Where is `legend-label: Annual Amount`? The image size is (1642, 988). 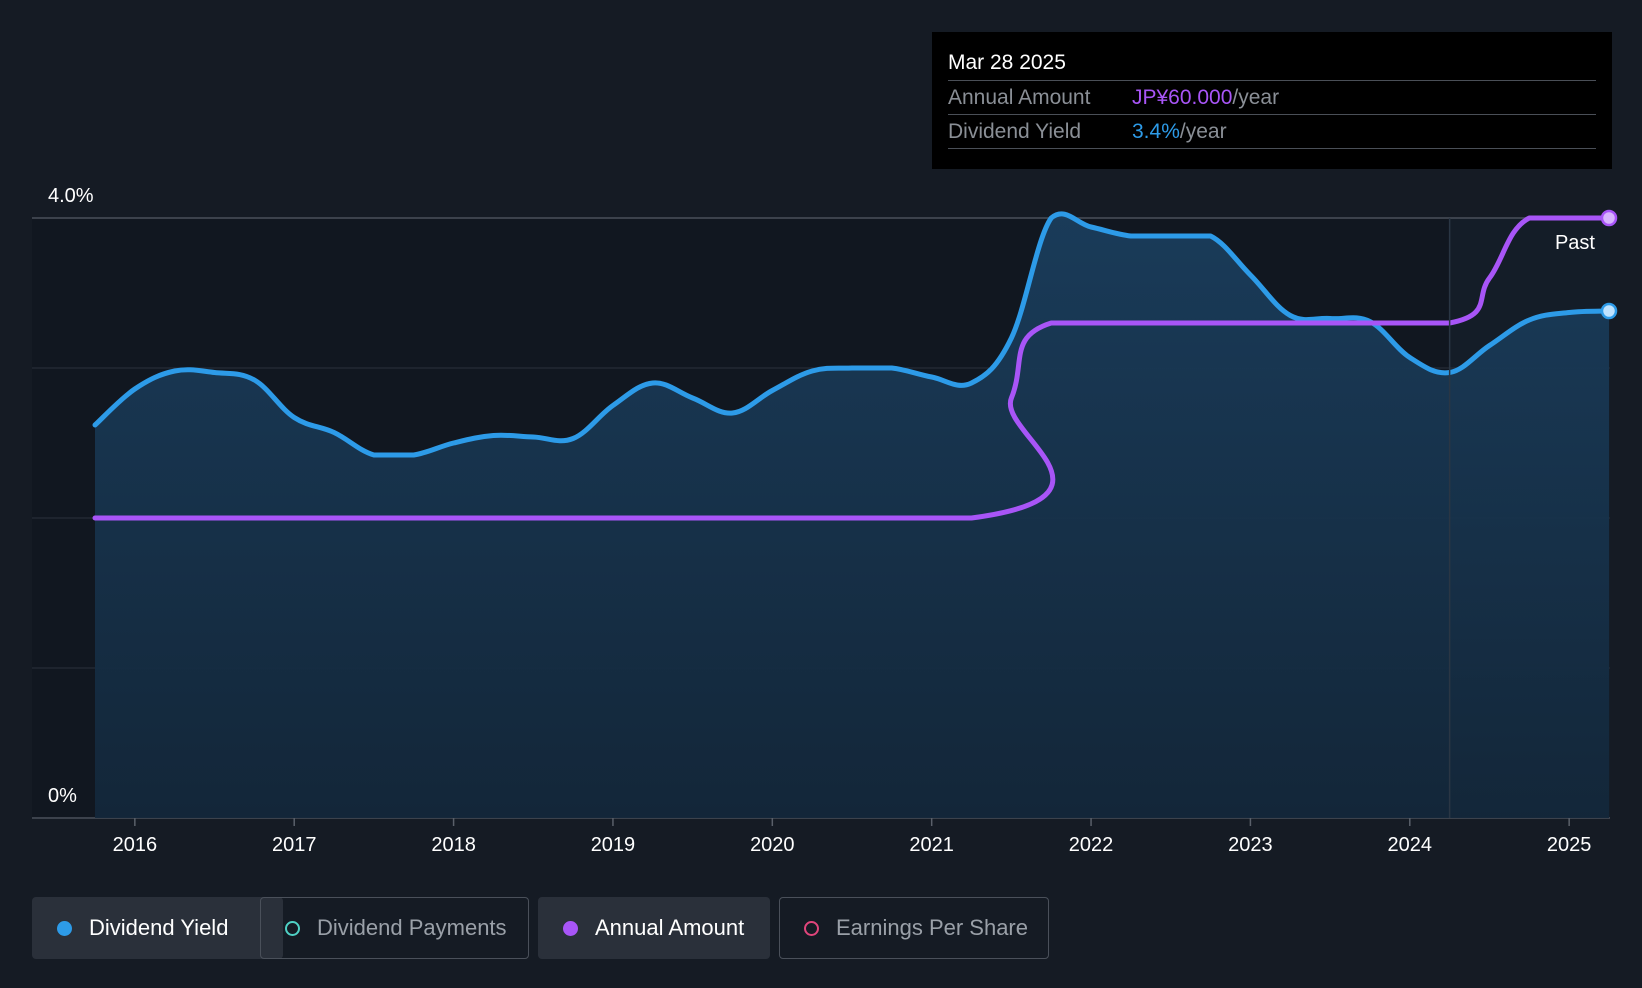 legend-label: Annual Amount is located at coordinates (670, 927).